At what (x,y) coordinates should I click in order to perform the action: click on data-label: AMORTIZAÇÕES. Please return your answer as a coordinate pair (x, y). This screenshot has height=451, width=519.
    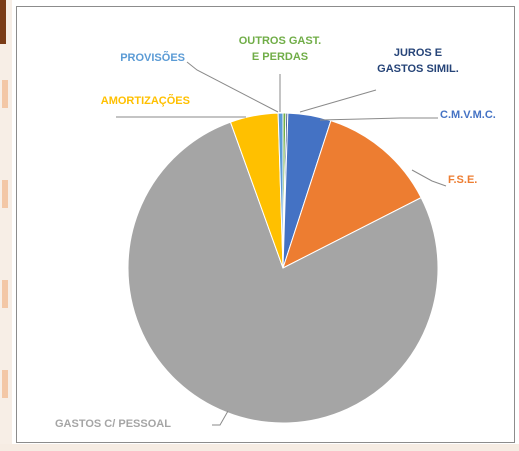
    Looking at the image, I should click on (145, 100).